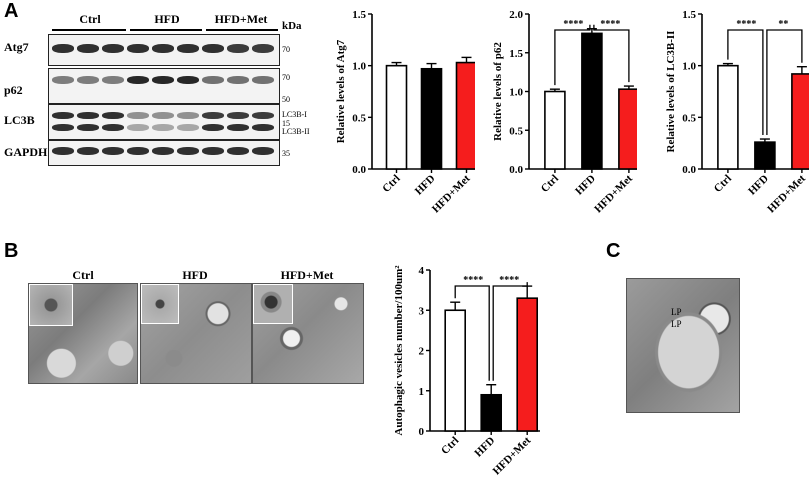 The height and width of the screenshot is (489, 809). Describe the element at coordinates (164, 86) in the screenshot. I see `blot-strip-p62` at that location.